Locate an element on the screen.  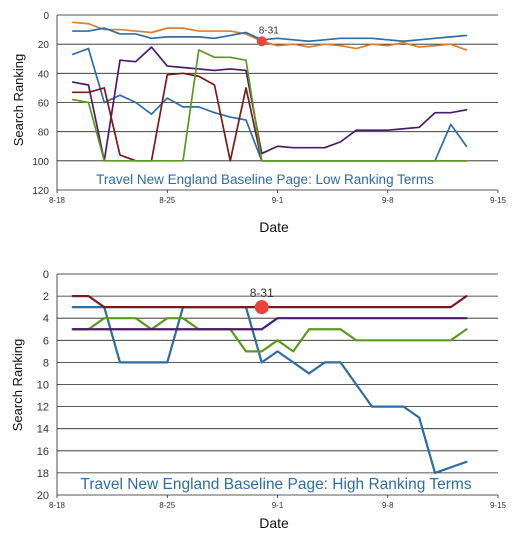
y-tick-label: 8 is located at coordinates (46, 363).